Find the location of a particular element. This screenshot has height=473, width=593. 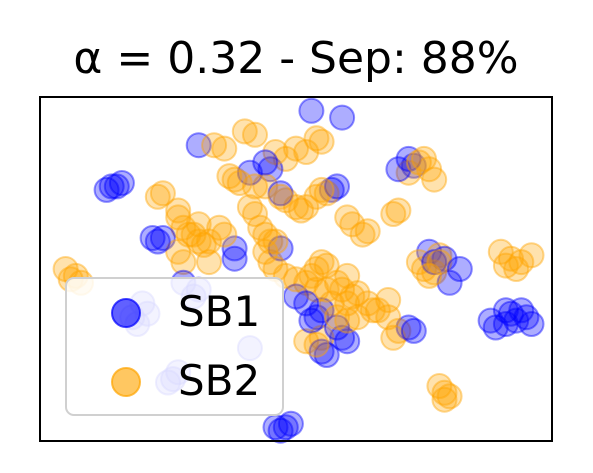

legend: SB1 SB2 is located at coordinates (174, 346).